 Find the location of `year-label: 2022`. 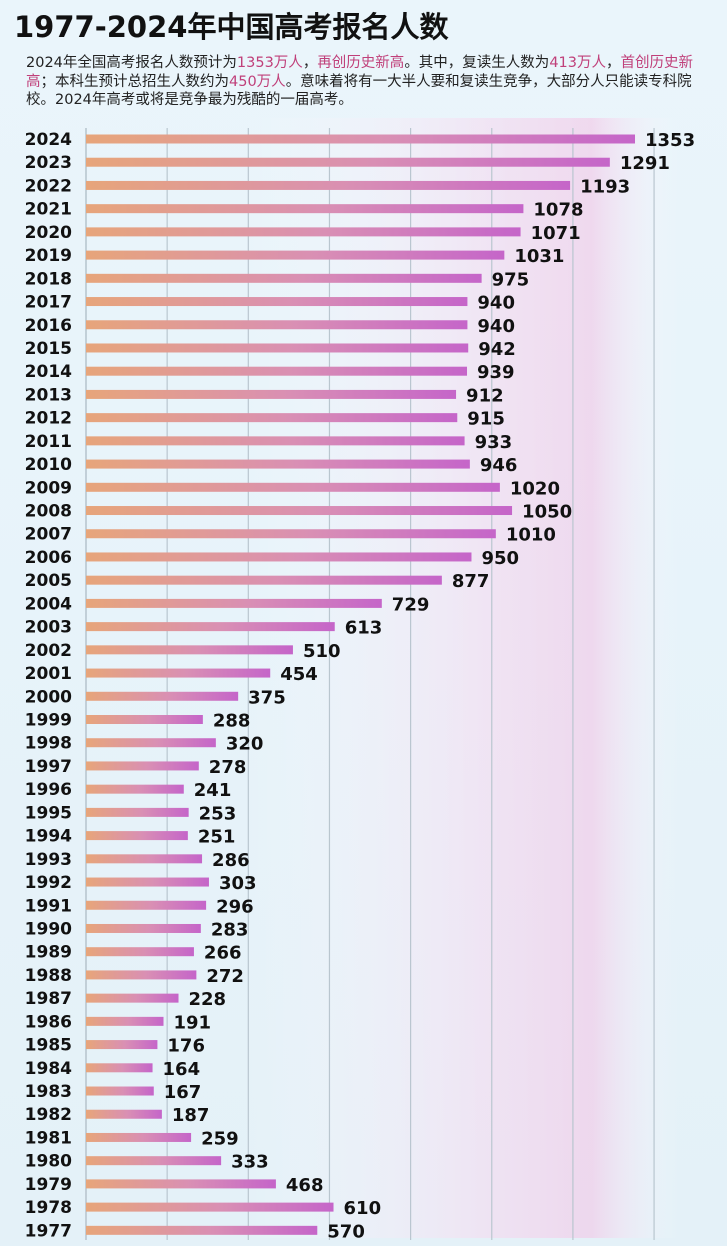

year-label: 2022 is located at coordinates (48, 186).